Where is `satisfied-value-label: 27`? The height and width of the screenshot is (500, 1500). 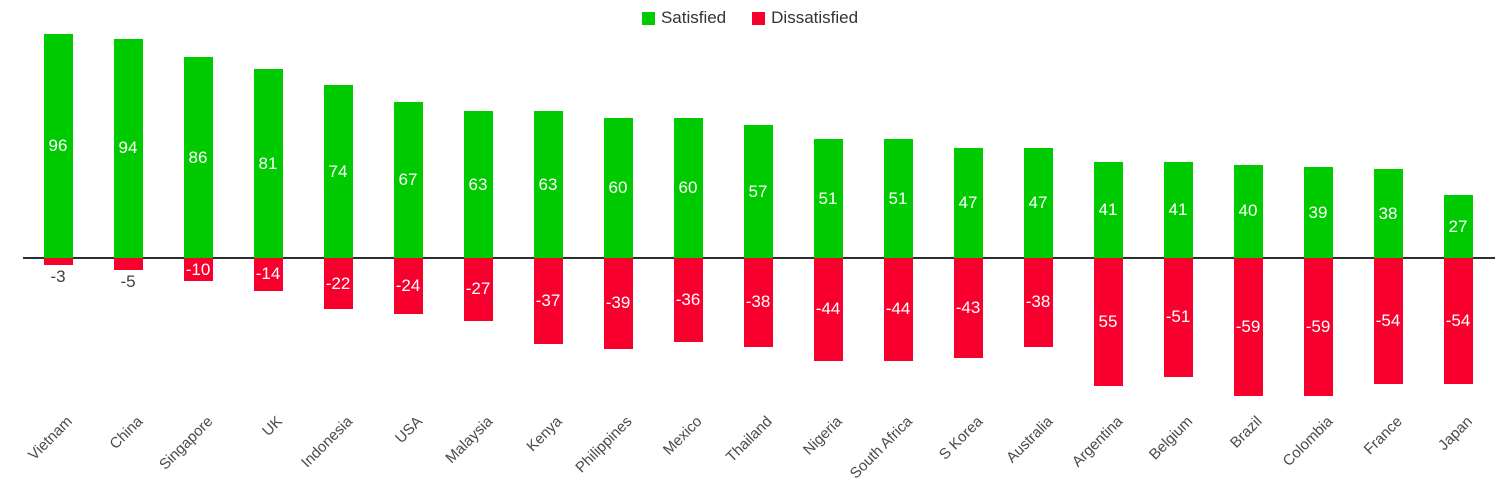
satisfied-value-label: 27 is located at coordinates (1458, 226).